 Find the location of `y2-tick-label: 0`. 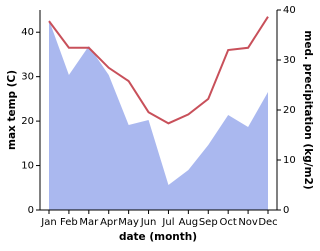

y2-tick-label: 0 is located at coordinates (286, 210).